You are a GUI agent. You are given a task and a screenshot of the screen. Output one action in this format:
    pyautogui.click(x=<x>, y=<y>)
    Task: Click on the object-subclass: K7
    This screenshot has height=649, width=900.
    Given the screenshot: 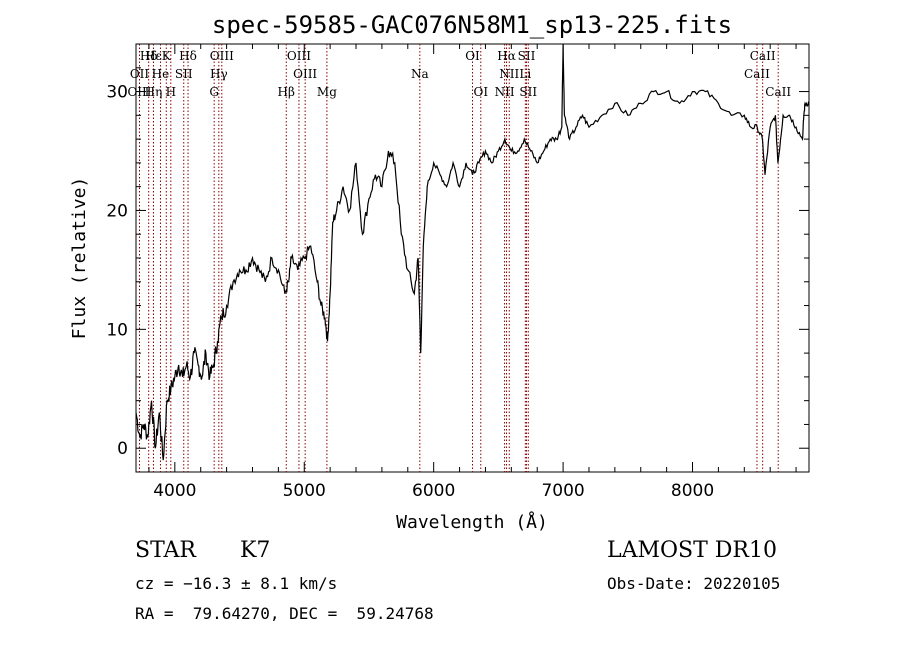 What is the action you would take?
    pyautogui.click(x=255, y=550)
    